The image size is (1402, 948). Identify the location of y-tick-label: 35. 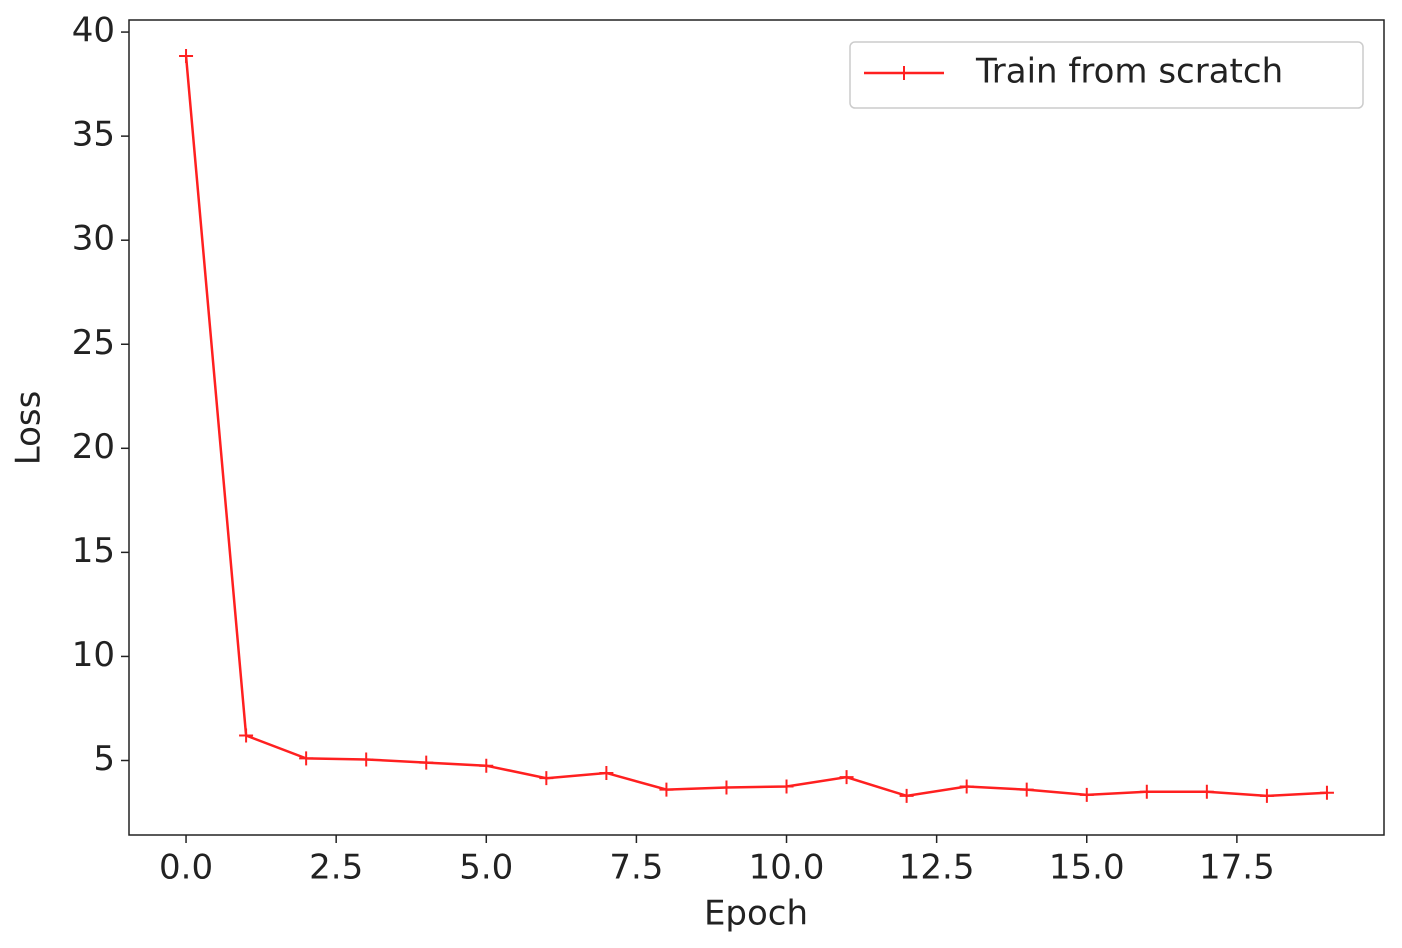
(93, 135).